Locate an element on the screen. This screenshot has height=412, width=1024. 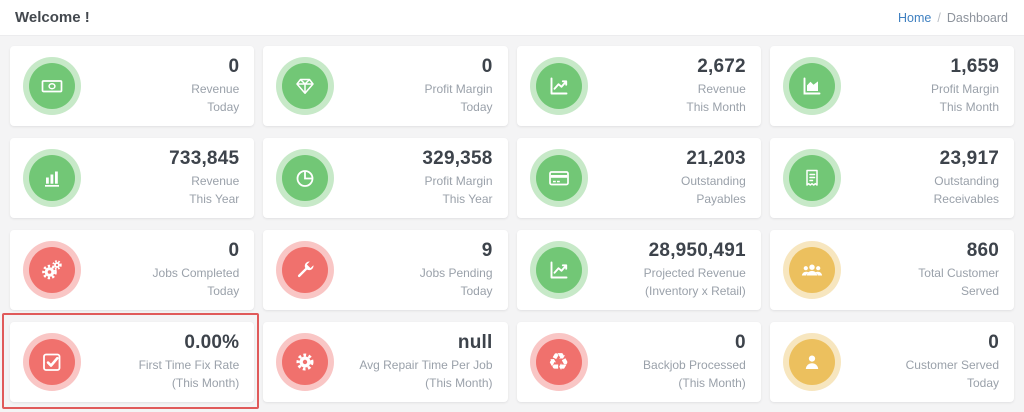
stat-label-line: Total Customer is located at coordinates (958, 273).